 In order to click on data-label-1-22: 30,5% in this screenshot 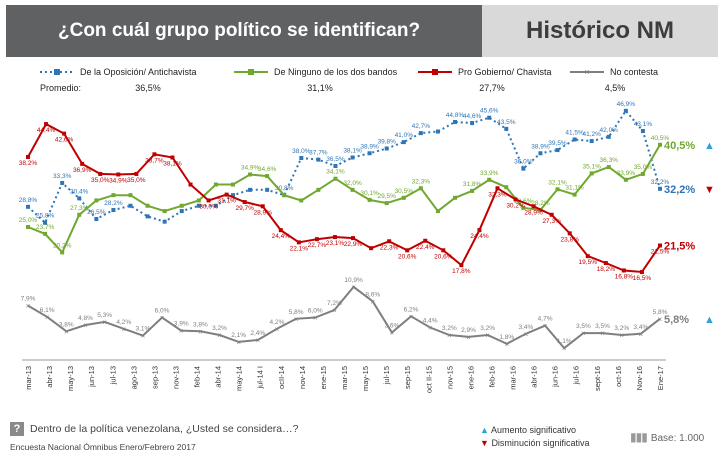, I will do `click(404, 191)`.